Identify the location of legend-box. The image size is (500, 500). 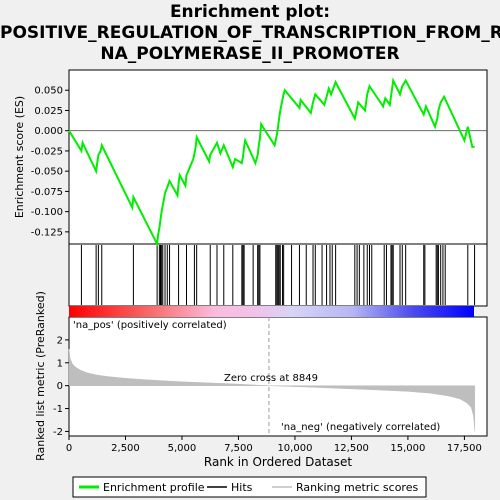
(249, 487).